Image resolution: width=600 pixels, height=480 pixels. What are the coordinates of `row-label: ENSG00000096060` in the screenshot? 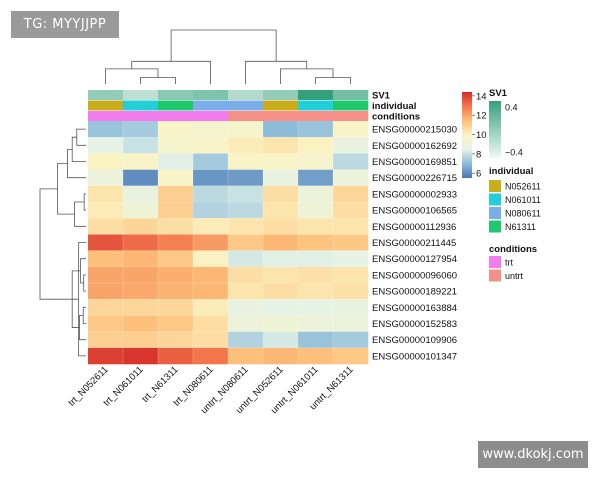 It's located at (414, 275).